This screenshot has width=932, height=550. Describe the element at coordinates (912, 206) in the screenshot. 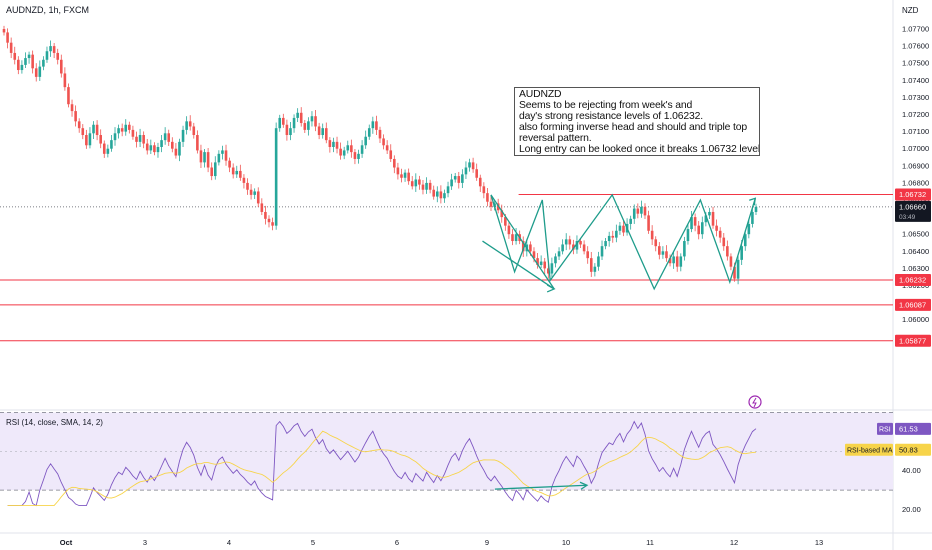

I see `last-price-label: 1.06660` at that location.